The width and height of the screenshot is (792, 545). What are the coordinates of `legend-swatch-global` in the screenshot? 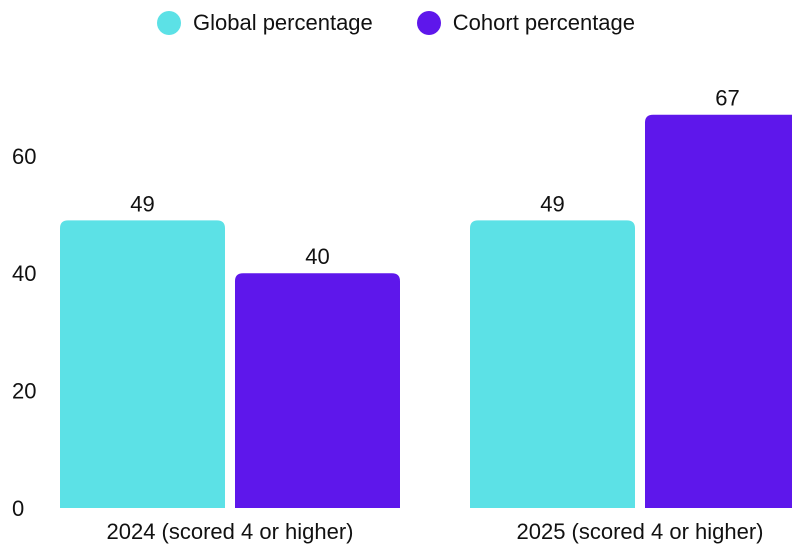 It's located at (168, 23).